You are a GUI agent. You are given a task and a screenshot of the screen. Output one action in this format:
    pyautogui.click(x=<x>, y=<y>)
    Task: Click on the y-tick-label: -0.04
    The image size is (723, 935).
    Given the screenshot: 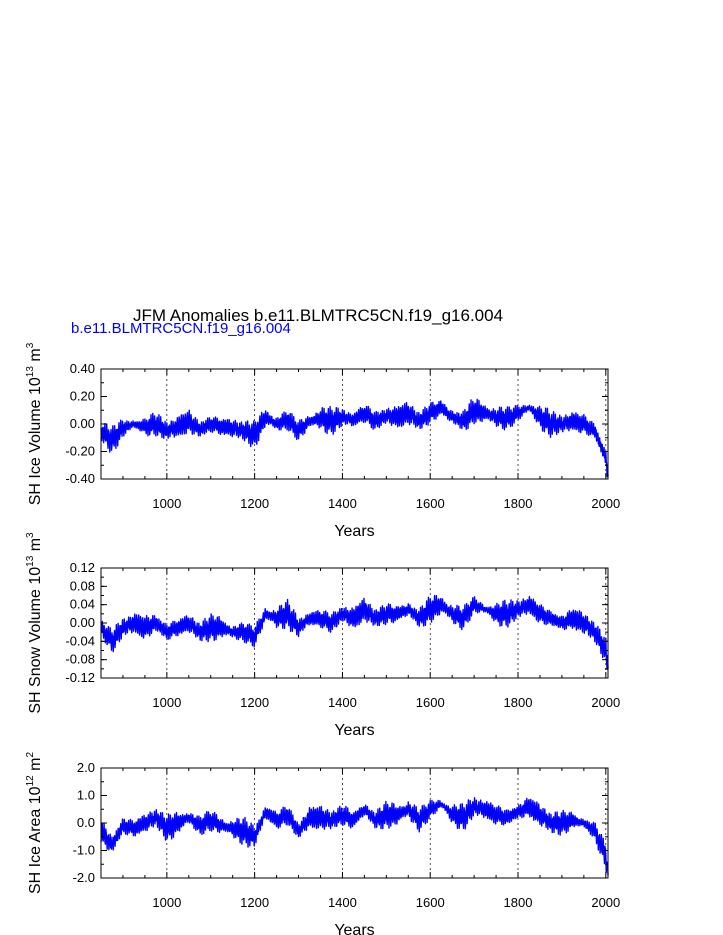 What is the action you would take?
    pyautogui.click(x=80, y=640)
    